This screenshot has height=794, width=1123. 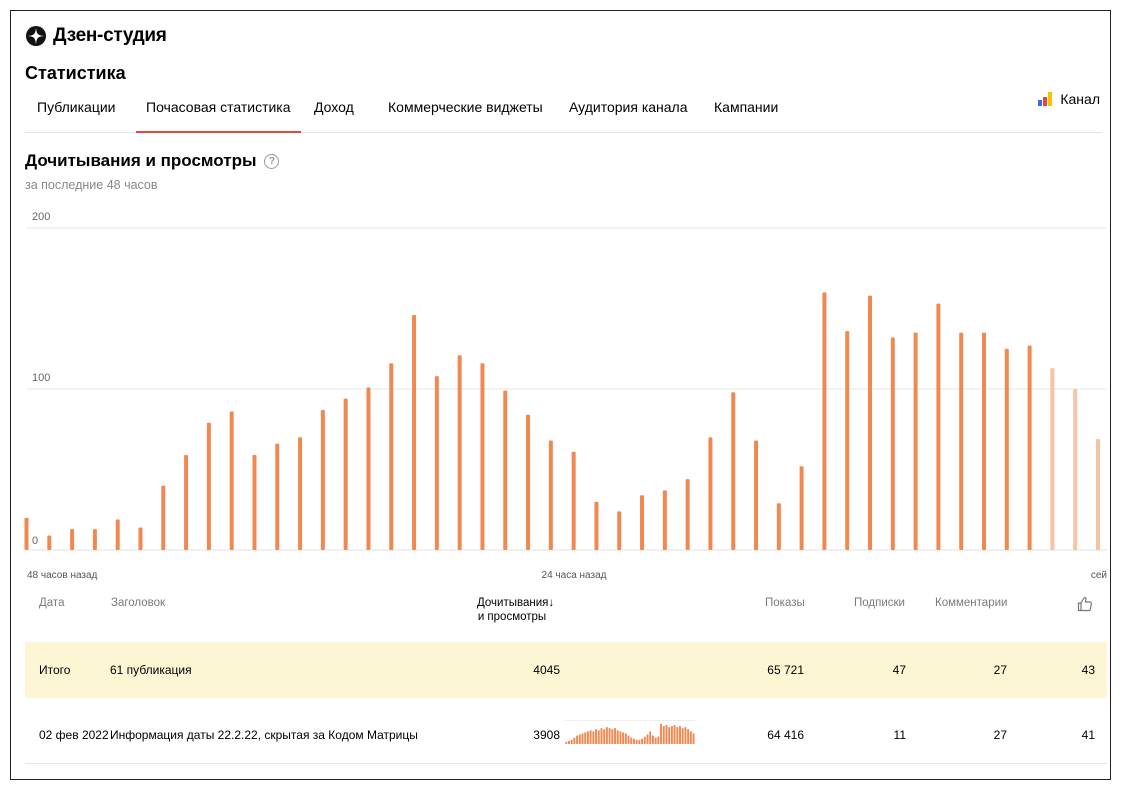 What do you see at coordinates (1069, 99) in the screenshot?
I see `channel-selector: Канал` at bounding box center [1069, 99].